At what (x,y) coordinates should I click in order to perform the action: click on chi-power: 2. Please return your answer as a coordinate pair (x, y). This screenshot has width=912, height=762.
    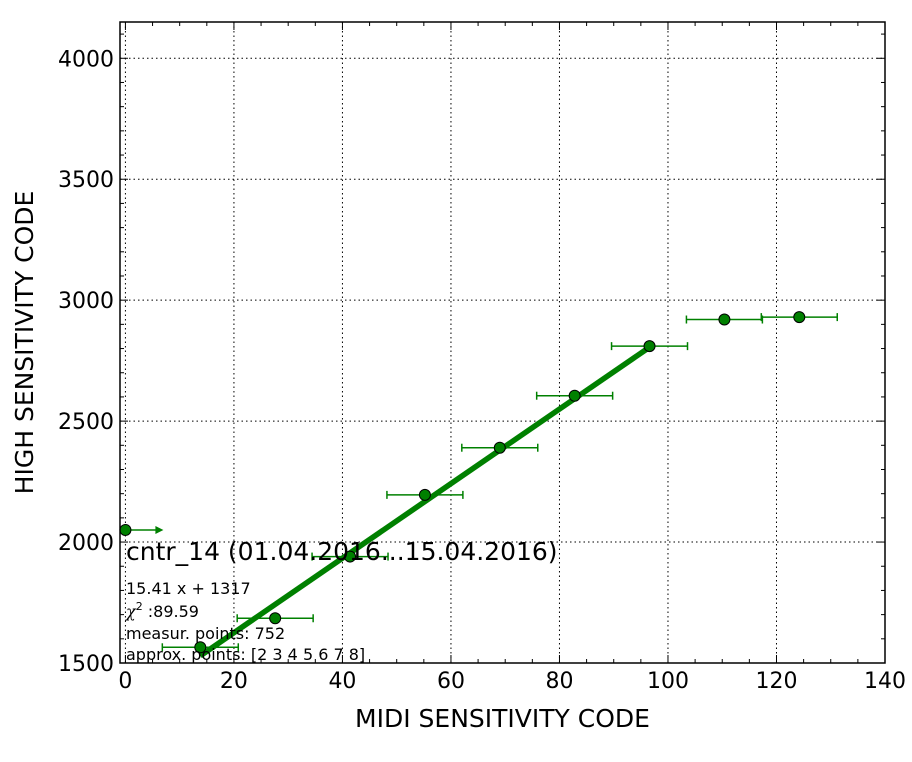
    Looking at the image, I should click on (139, 606).